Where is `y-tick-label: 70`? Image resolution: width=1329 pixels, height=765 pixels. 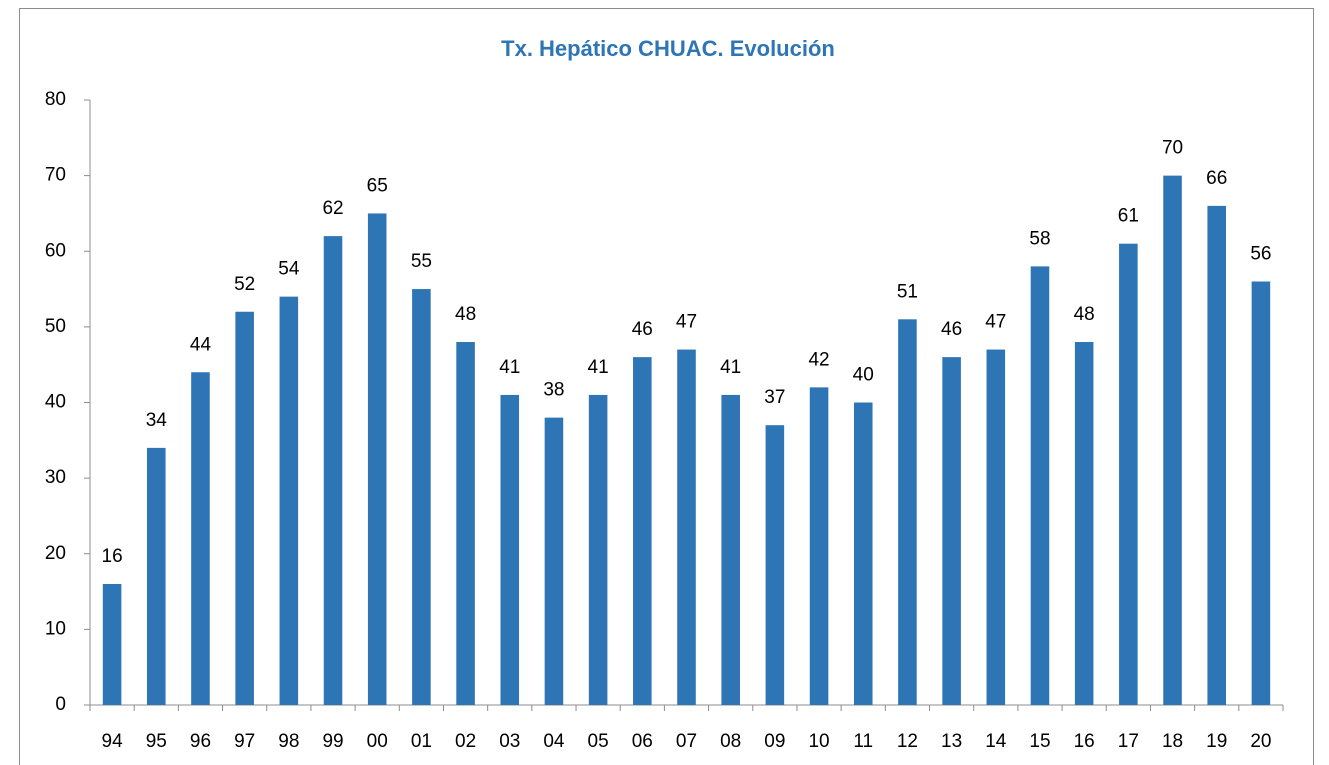
y-tick-label: 70 is located at coordinates (55, 175).